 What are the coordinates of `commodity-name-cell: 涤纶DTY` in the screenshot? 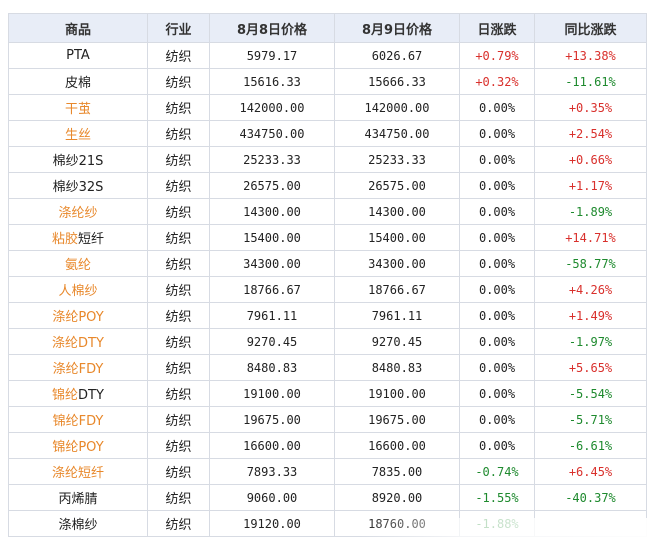 It's located at (78, 341).